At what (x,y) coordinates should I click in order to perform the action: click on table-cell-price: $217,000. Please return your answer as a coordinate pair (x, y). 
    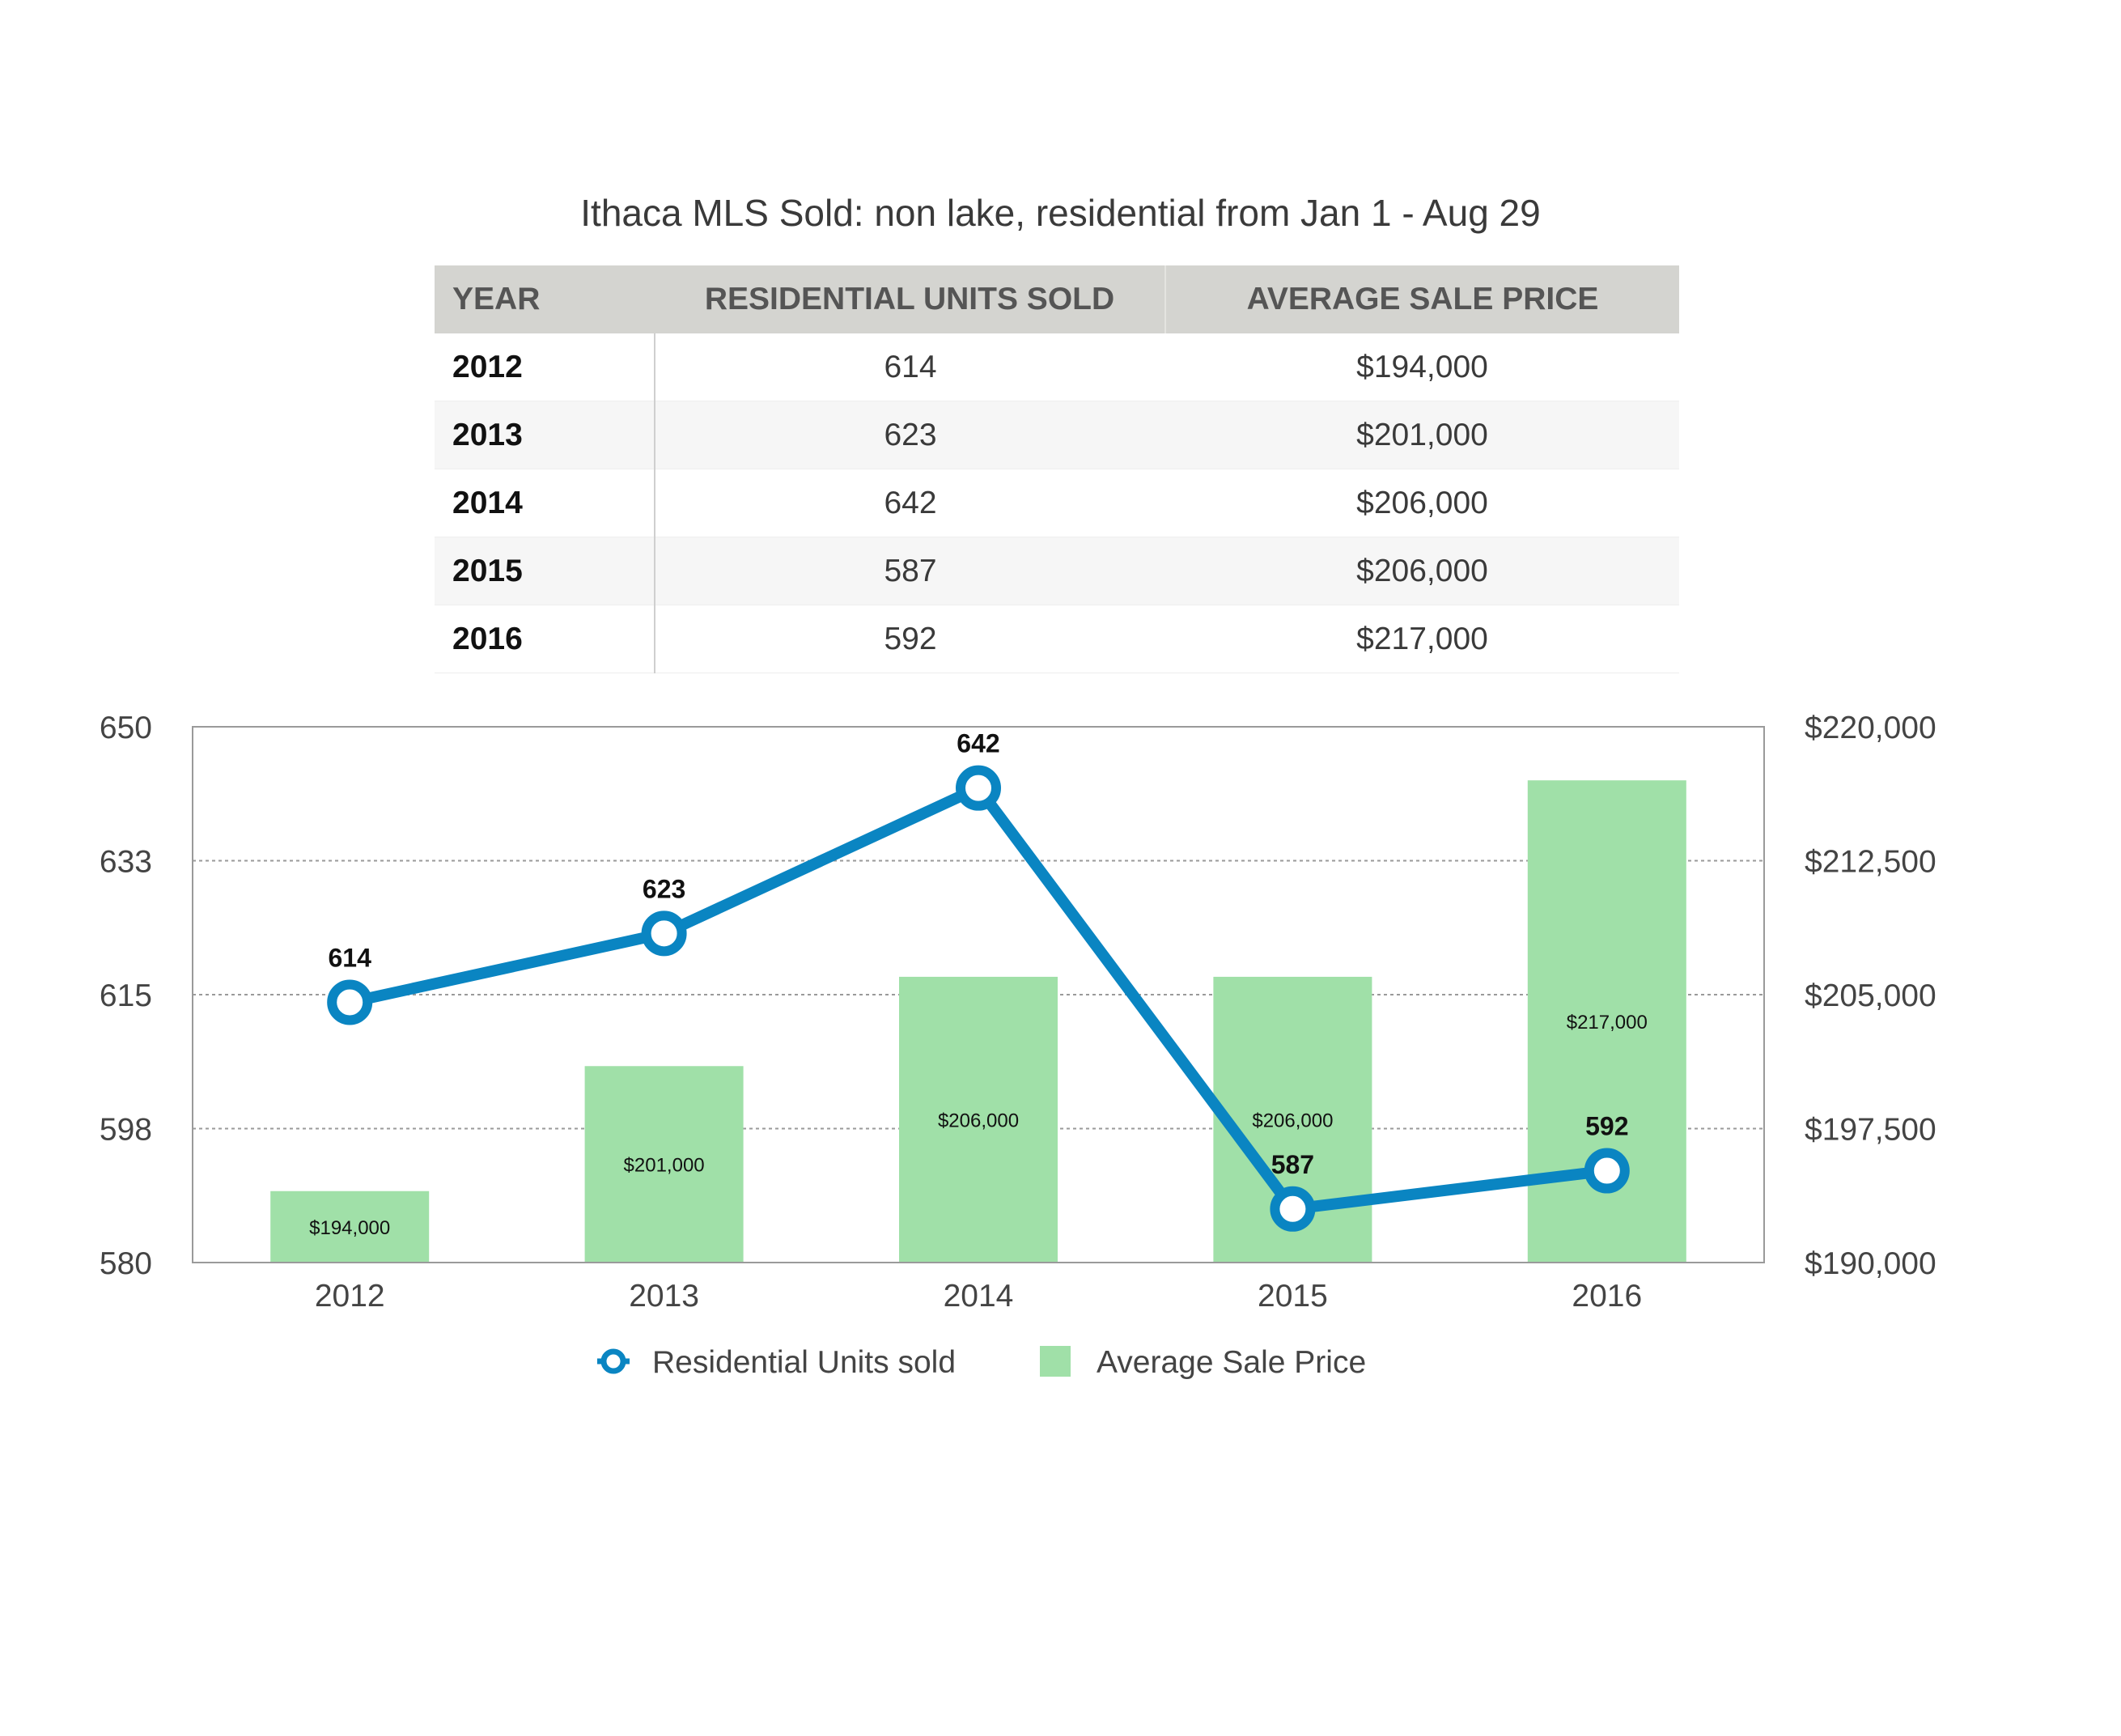
    Looking at the image, I should click on (1422, 639).